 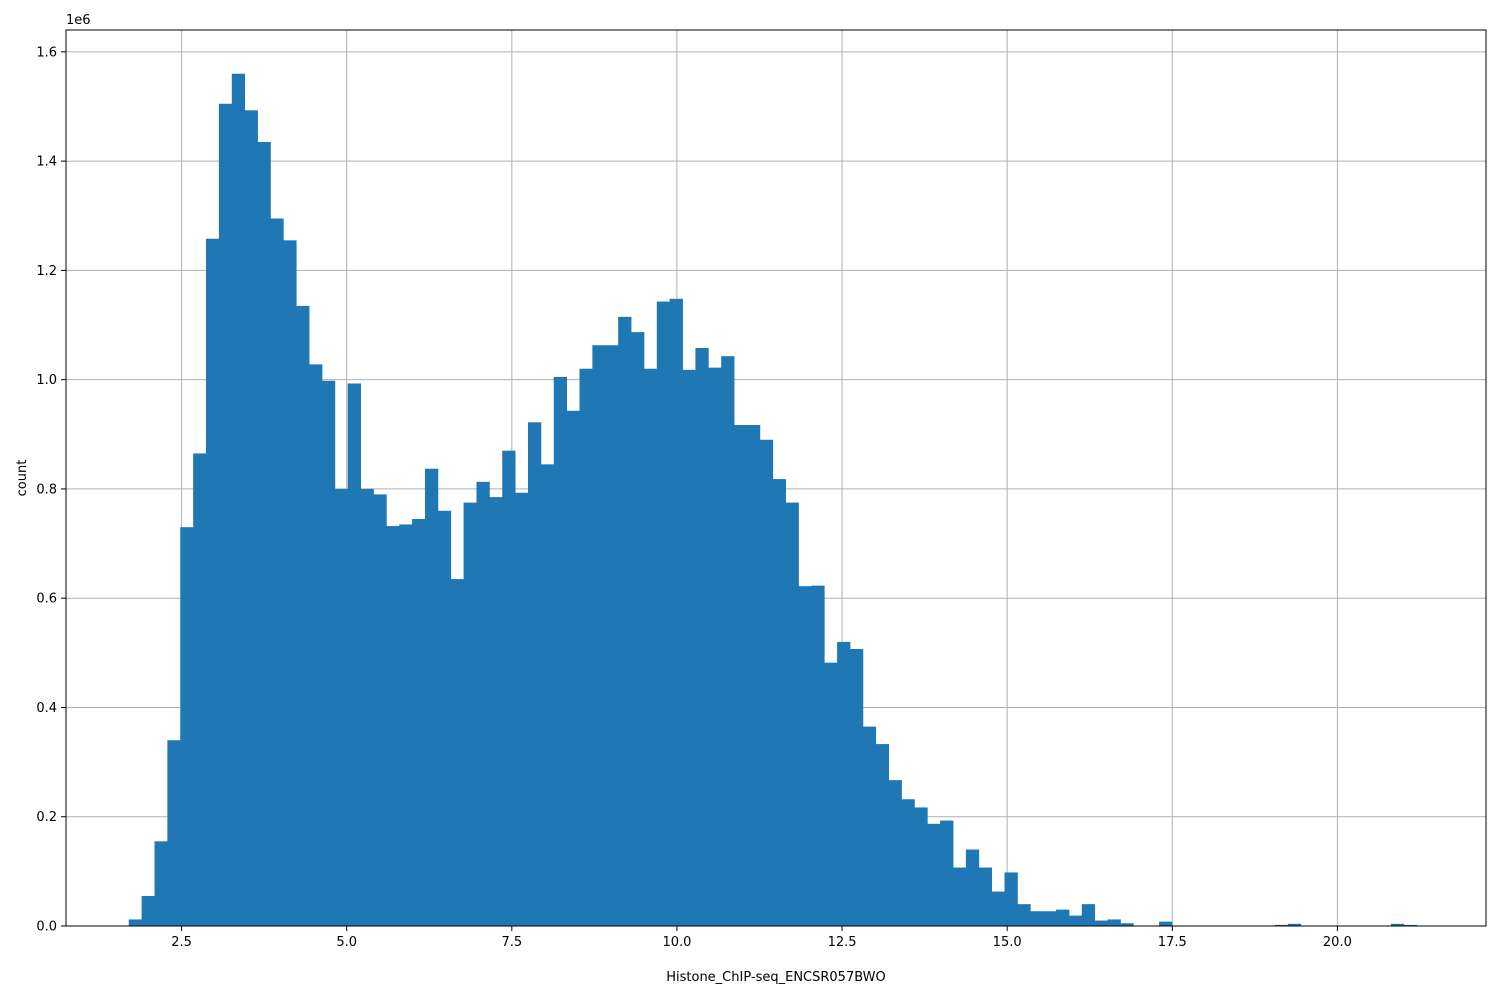 I want to click on y-tick-label: 1.0, so click(x=46, y=380).